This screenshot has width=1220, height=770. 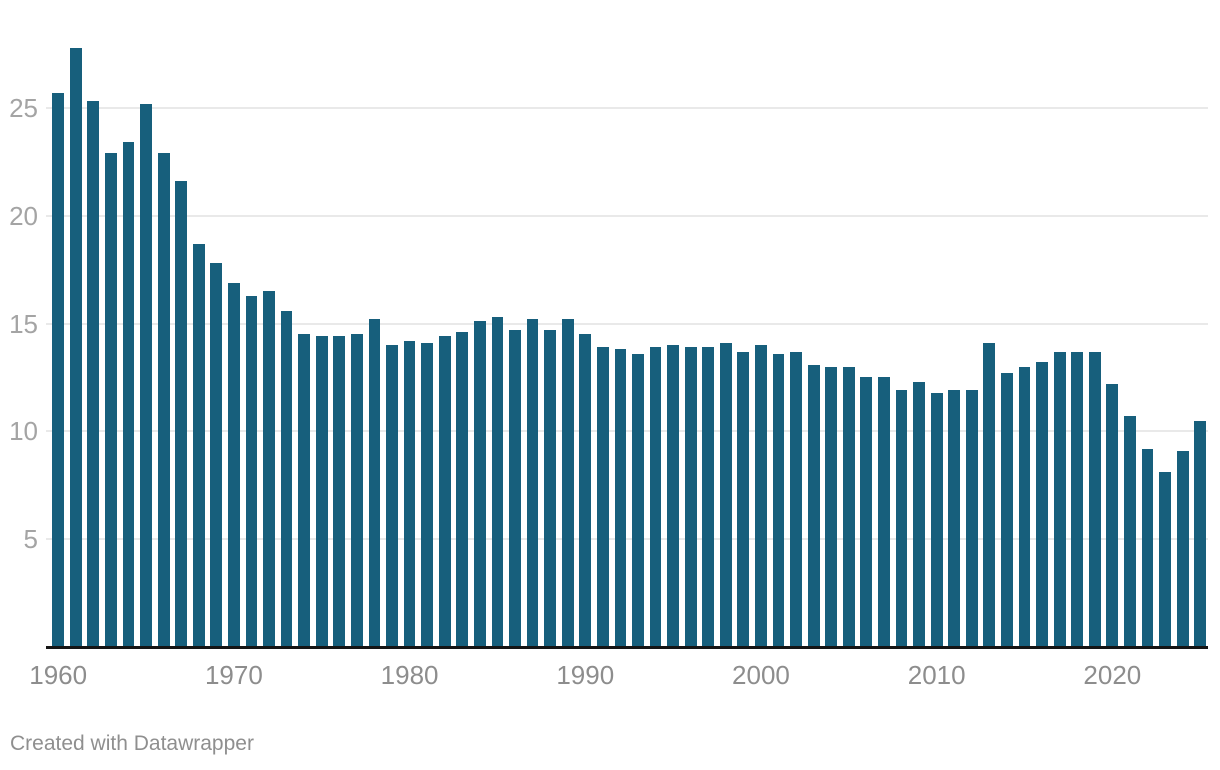 I want to click on x-tick-label-2020: 2020, so click(x=1112, y=675).